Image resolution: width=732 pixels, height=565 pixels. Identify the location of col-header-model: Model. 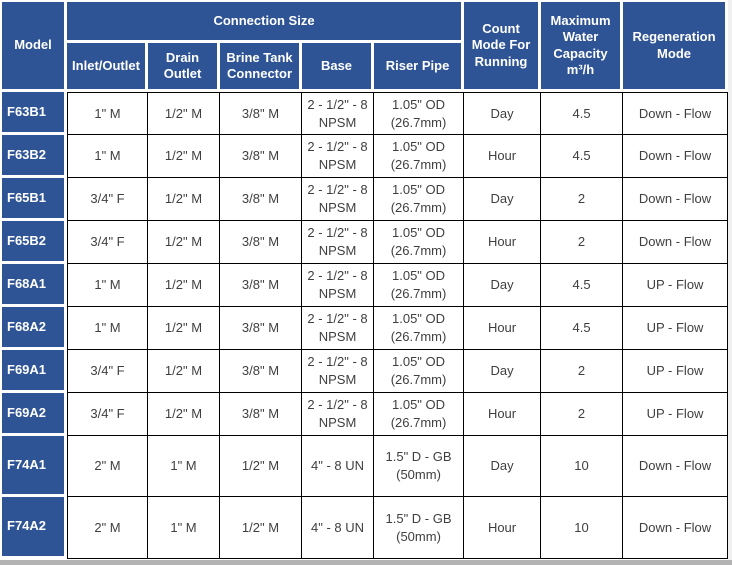
(34, 47).